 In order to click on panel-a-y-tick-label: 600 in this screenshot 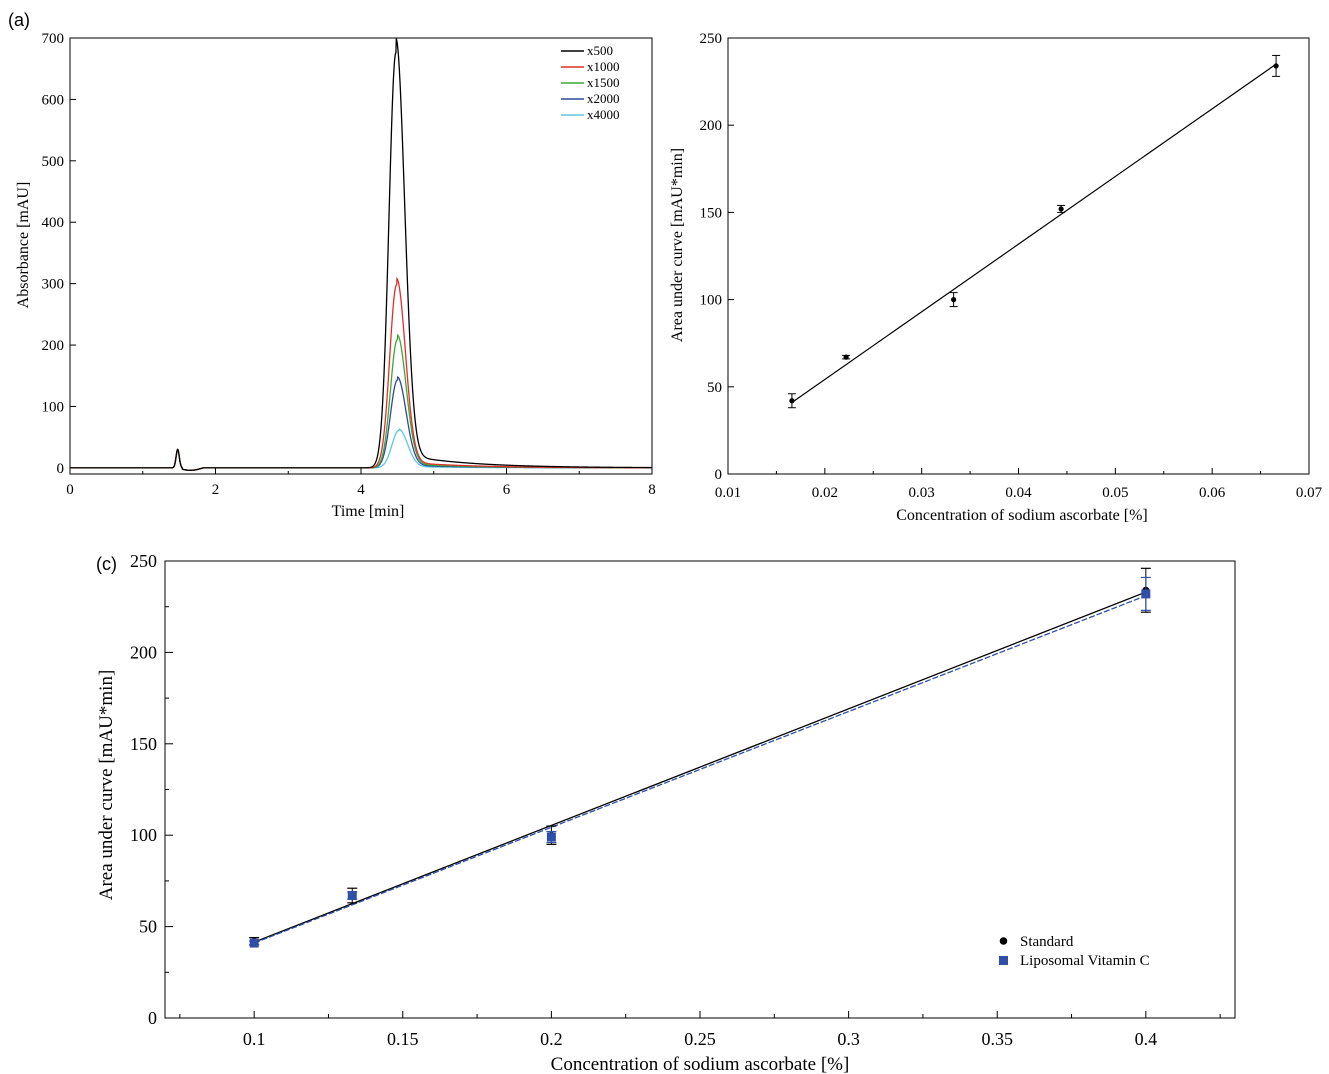, I will do `click(53, 100)`.